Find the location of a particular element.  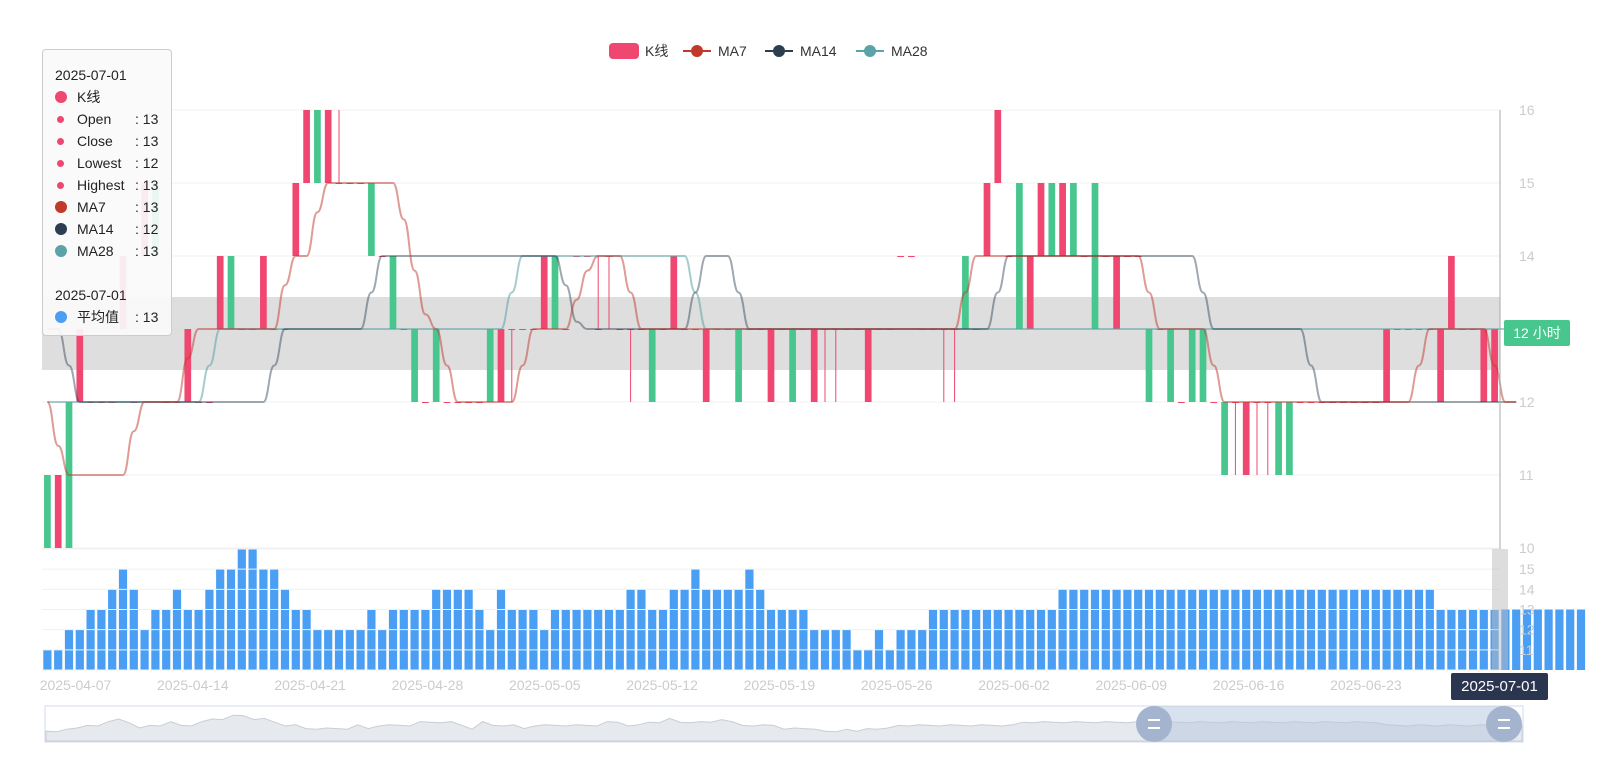

tooltip-row-name: Open is located at coordinates (94, 119).